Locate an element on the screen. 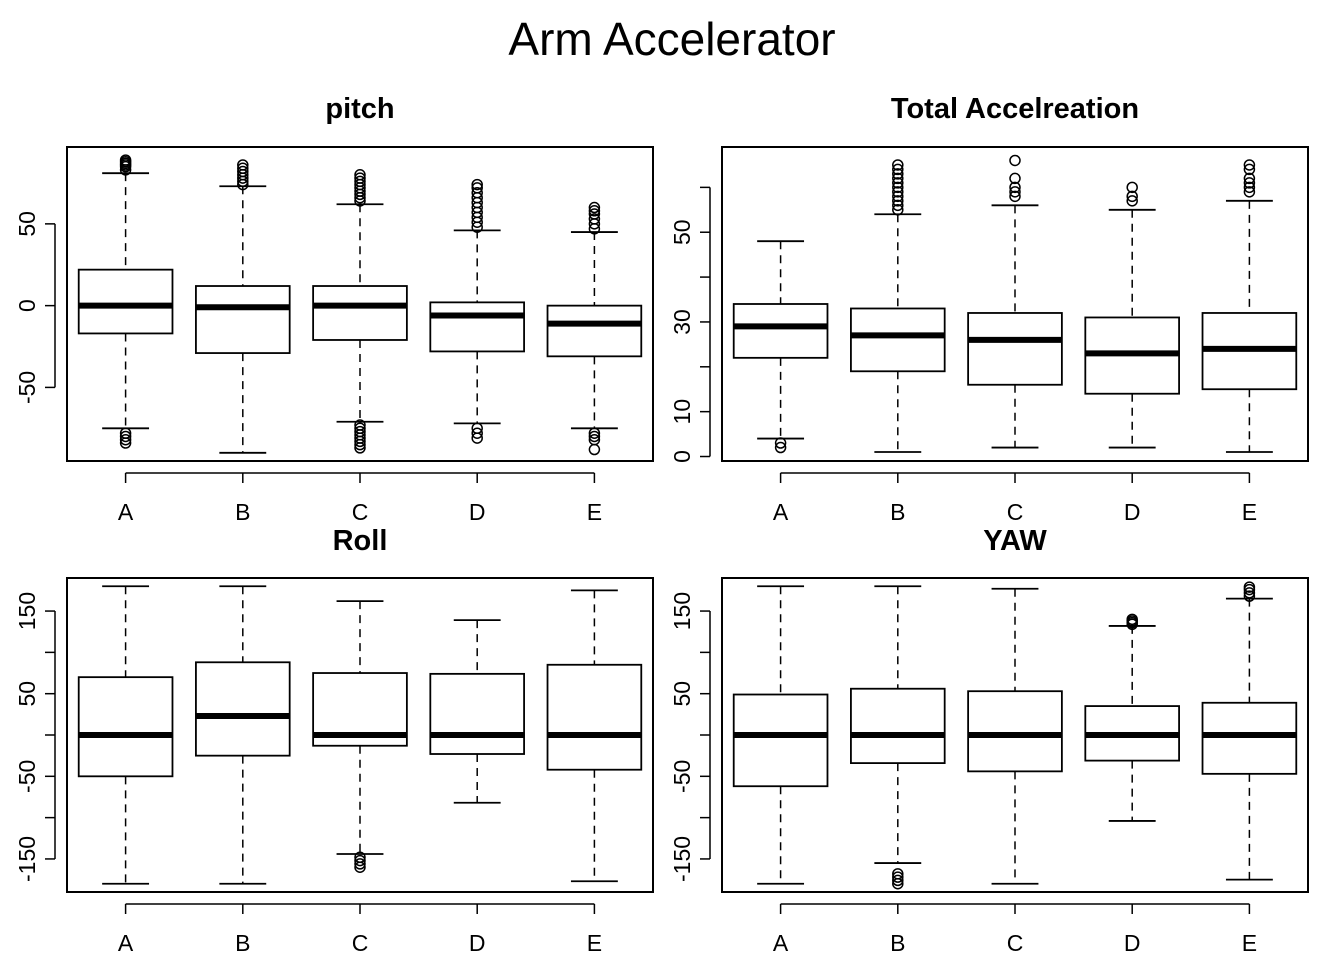 The image size is (1344, 960). figure-title: Arm Accelerator is located at coordinates (672, 39).